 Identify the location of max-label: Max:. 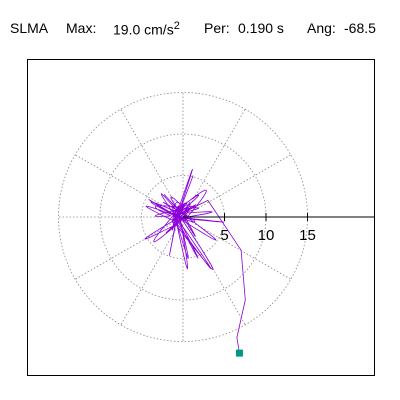
(81, 28).